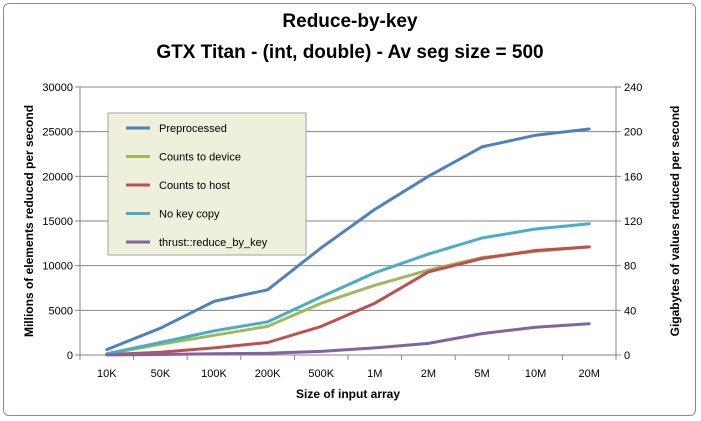  I want to click on x-tick-label: 100K, so click(214, 374).